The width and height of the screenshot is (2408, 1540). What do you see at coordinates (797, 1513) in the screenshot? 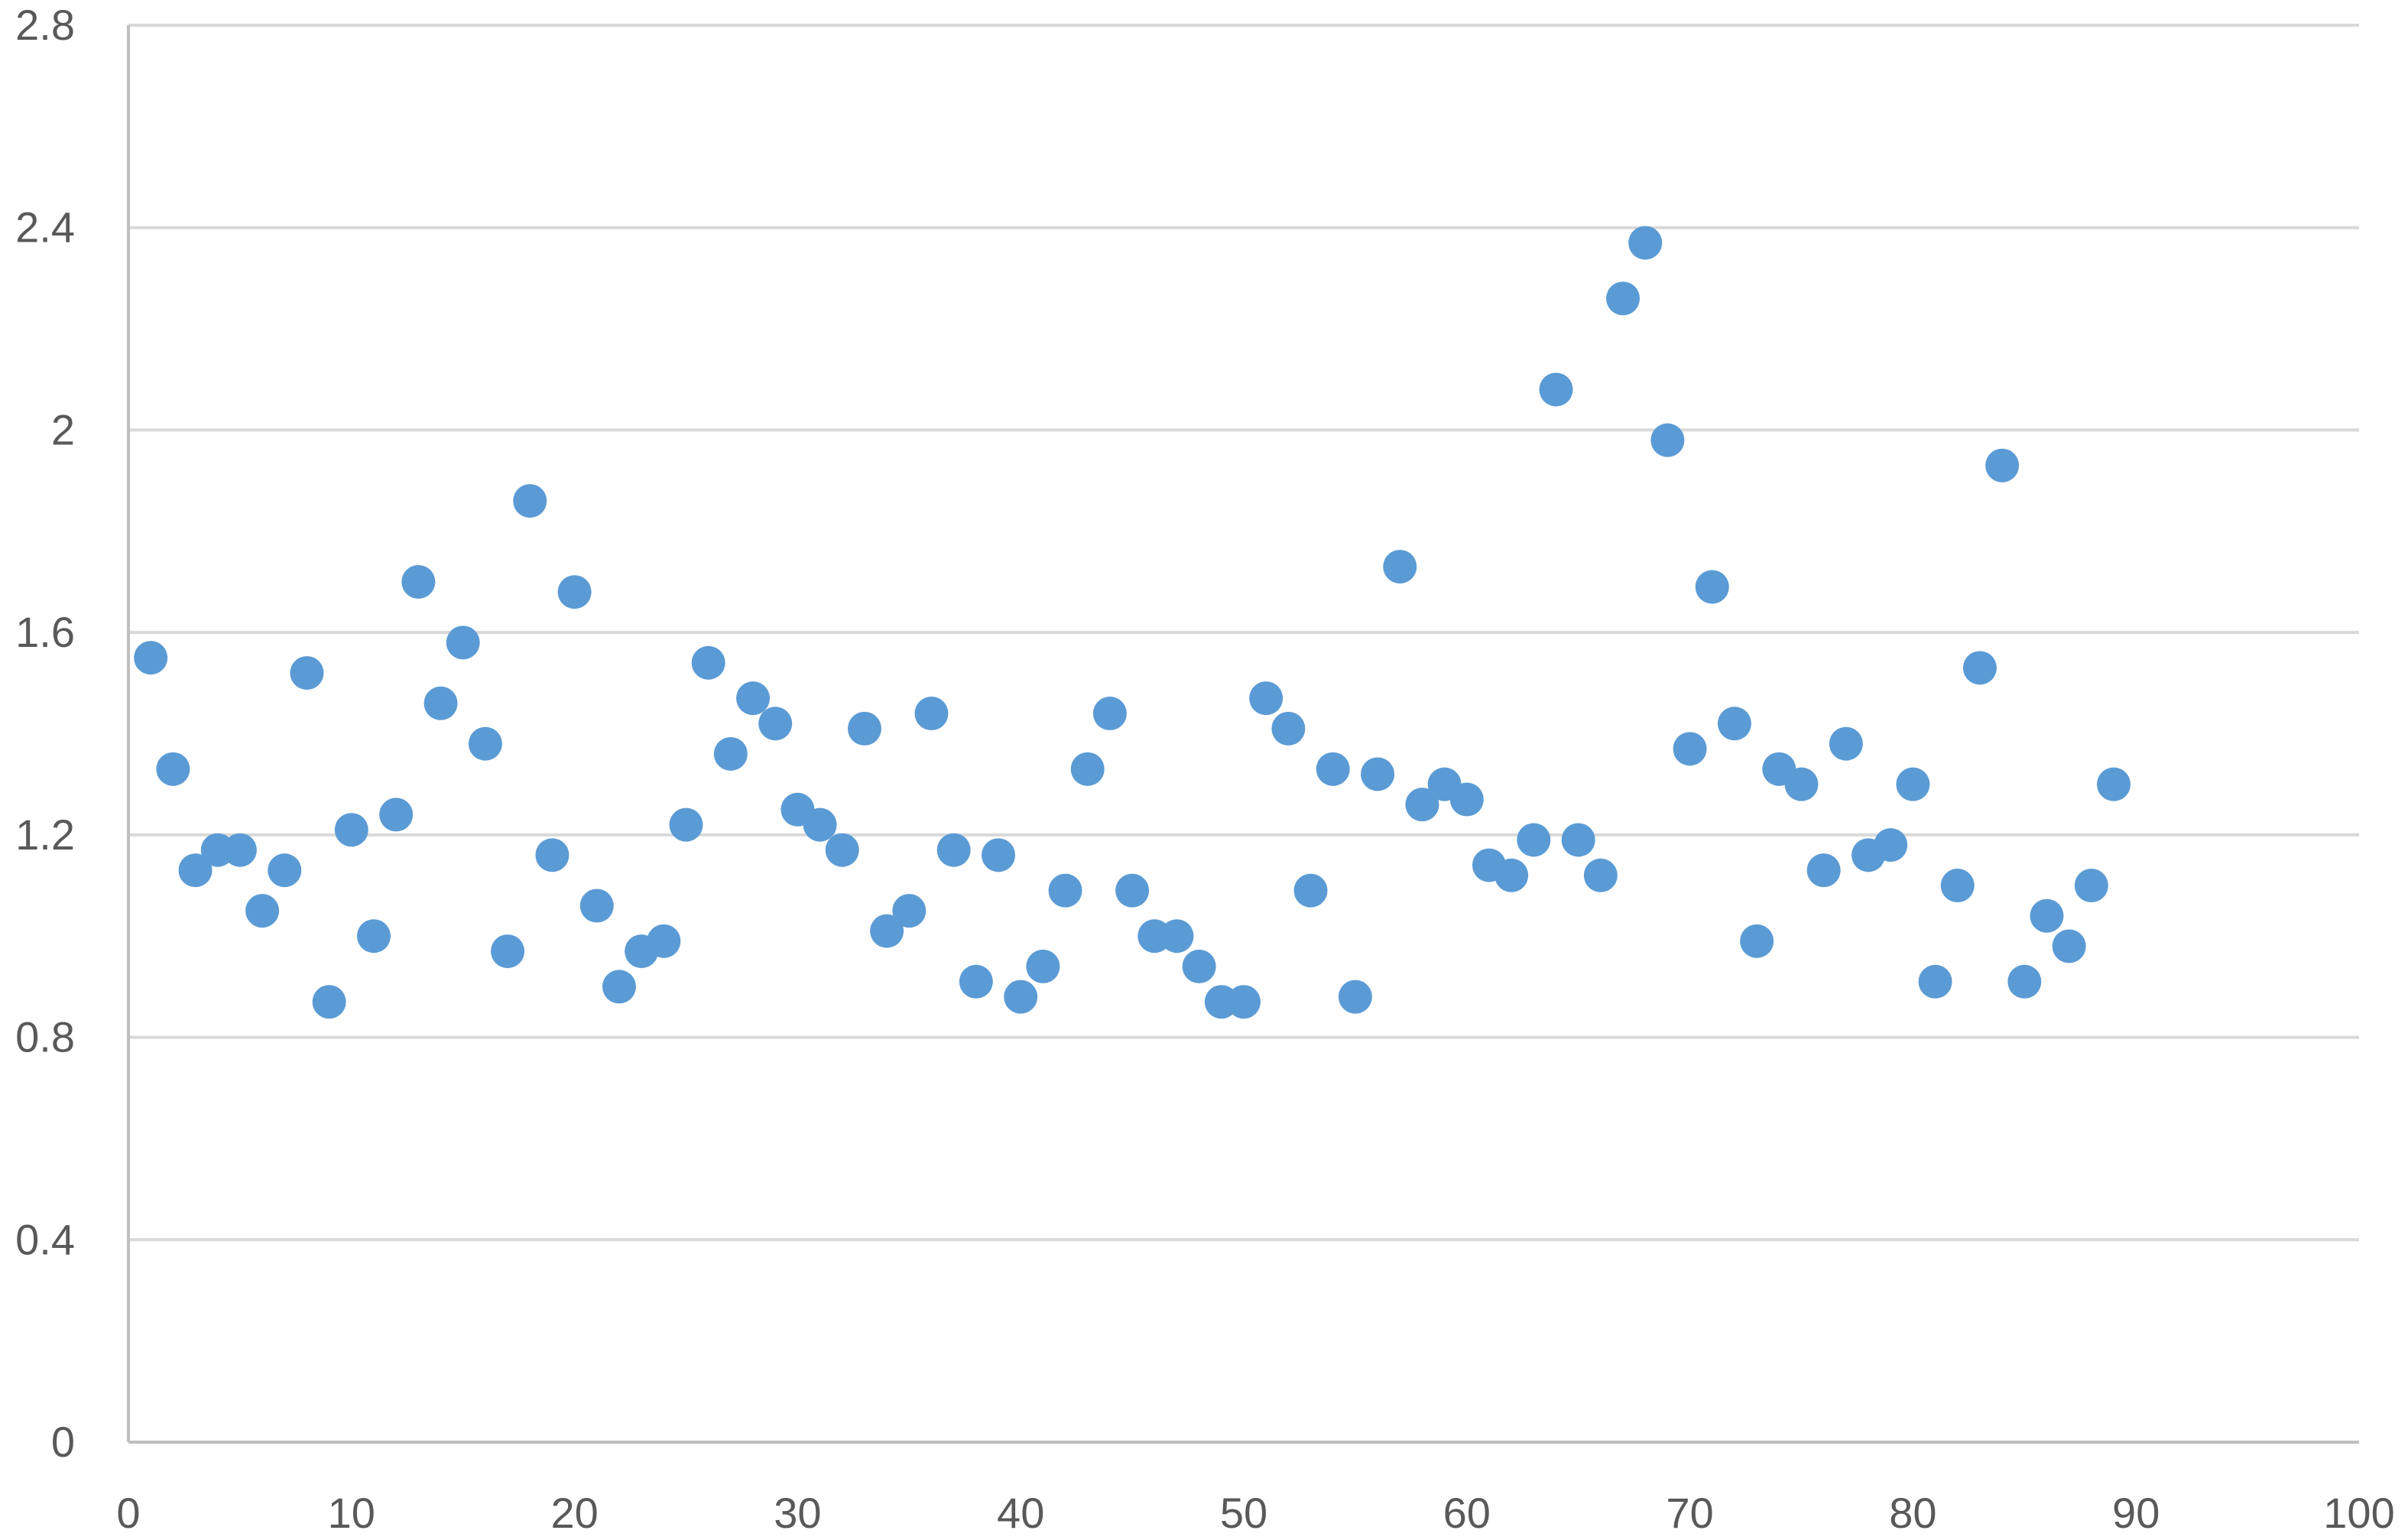
I see `x-tick-label: 30` at bounding box center [797, 1513].